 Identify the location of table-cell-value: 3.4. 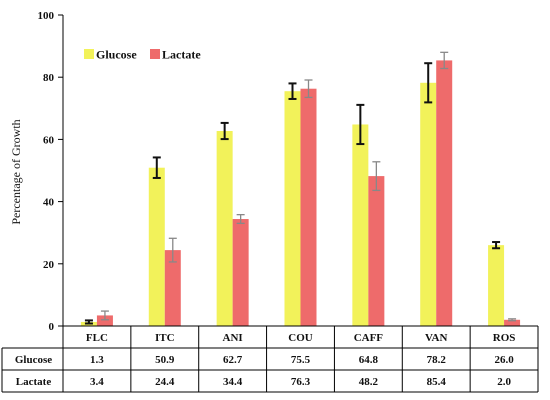
(97, 382).